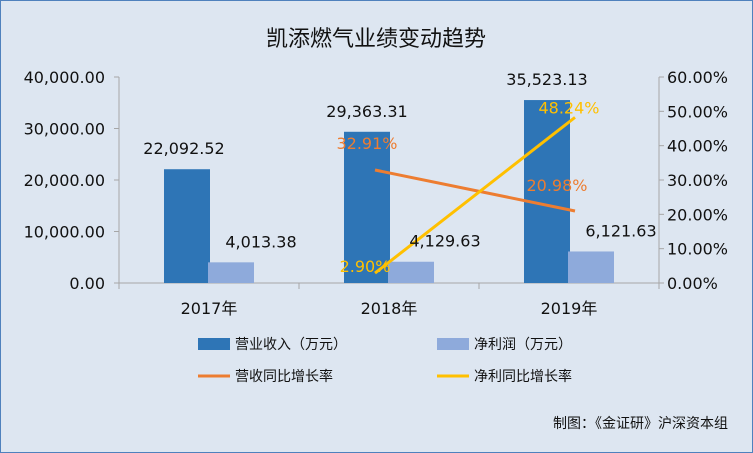  I want to click on line-data-label: 32.91%, so click(366, 143).